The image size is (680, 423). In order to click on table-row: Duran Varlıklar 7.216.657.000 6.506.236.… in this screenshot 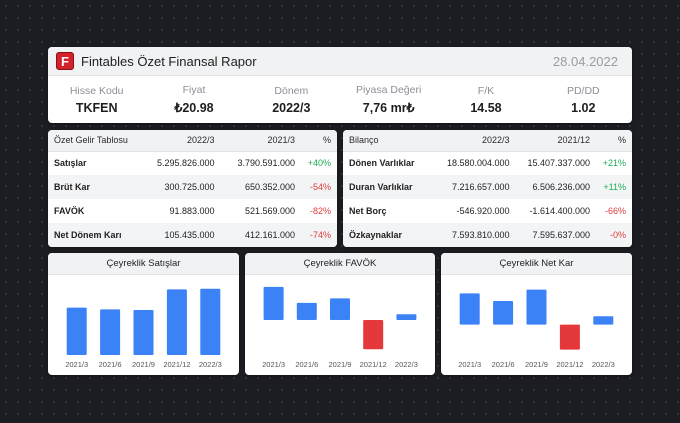, I will do `click(487, 187)`.